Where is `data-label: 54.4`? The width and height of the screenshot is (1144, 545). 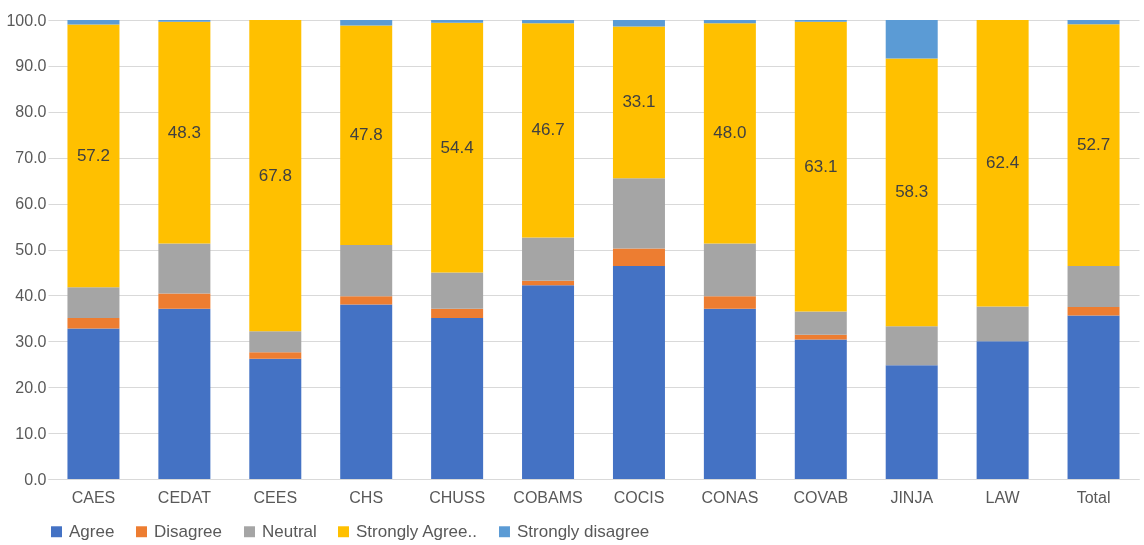
data-label: 54.4 is located at coordinates (457, 147).